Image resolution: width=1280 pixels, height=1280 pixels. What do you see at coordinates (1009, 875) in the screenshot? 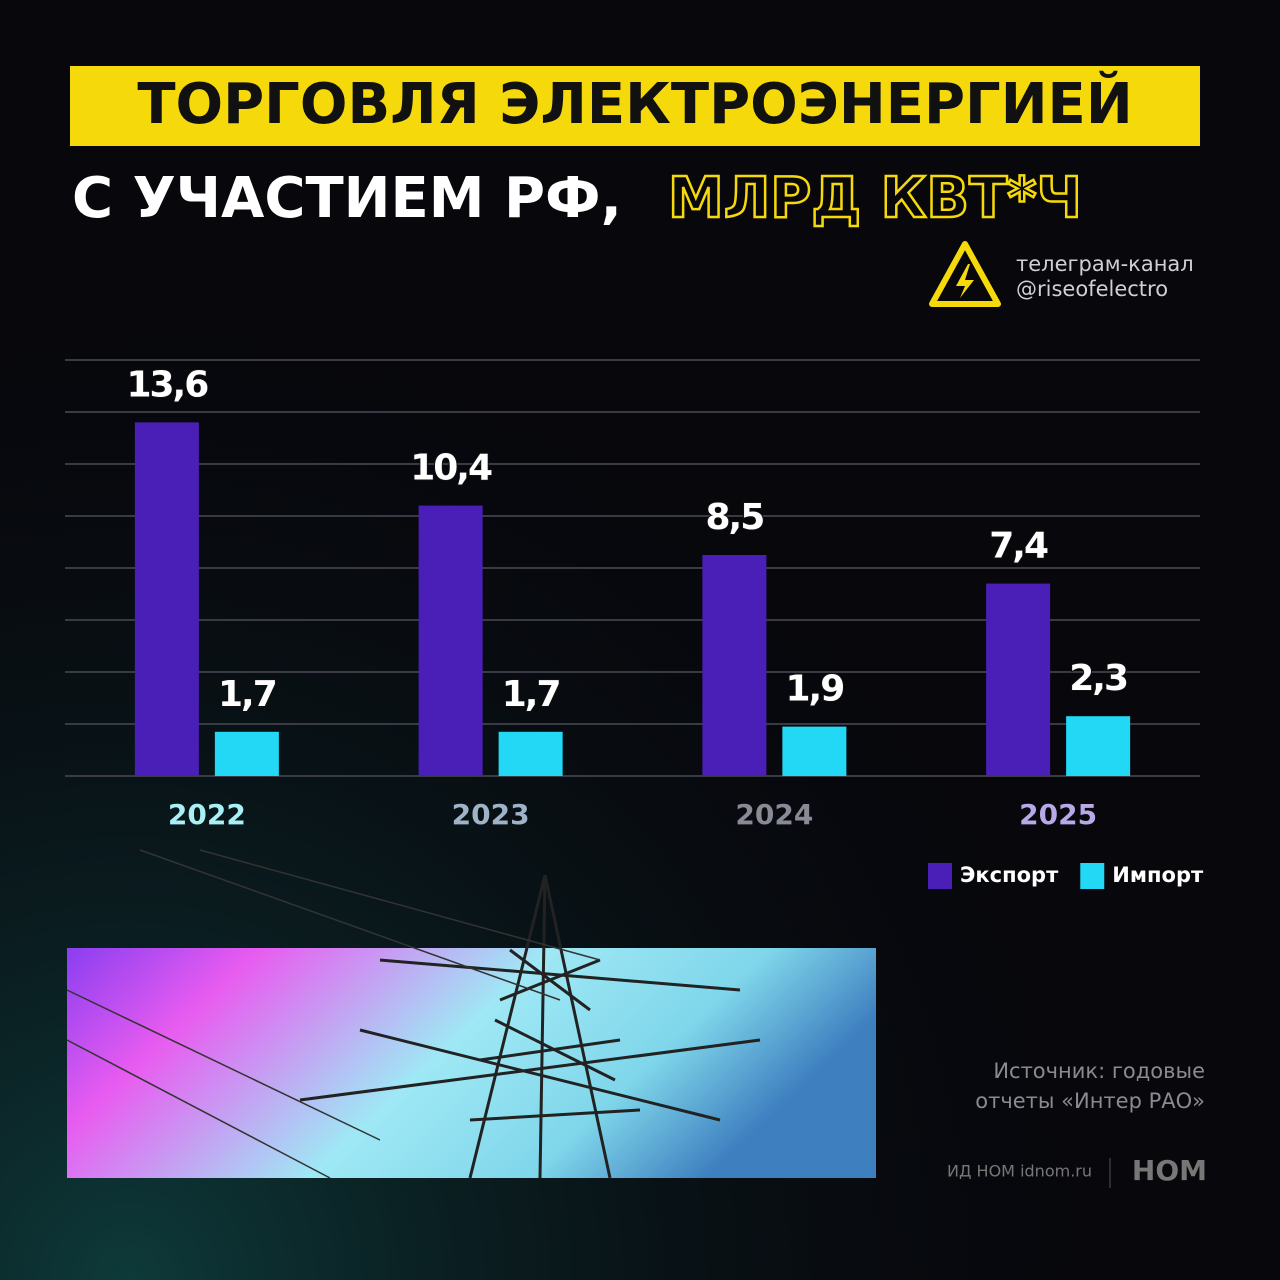
I see `legend-label: Экспорт` at bounding box center [1009, 875].